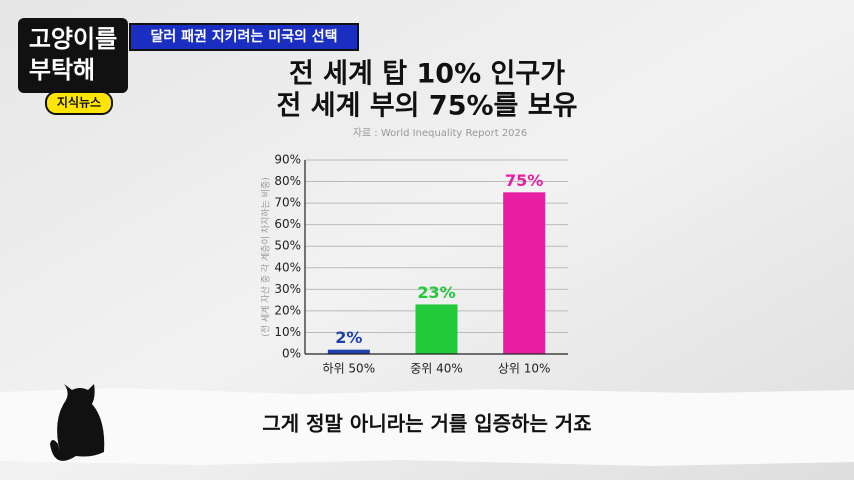 Image resolution: width=854 pixels, height=480 pixels. I want to click on cat-icon, so click(77, 422).